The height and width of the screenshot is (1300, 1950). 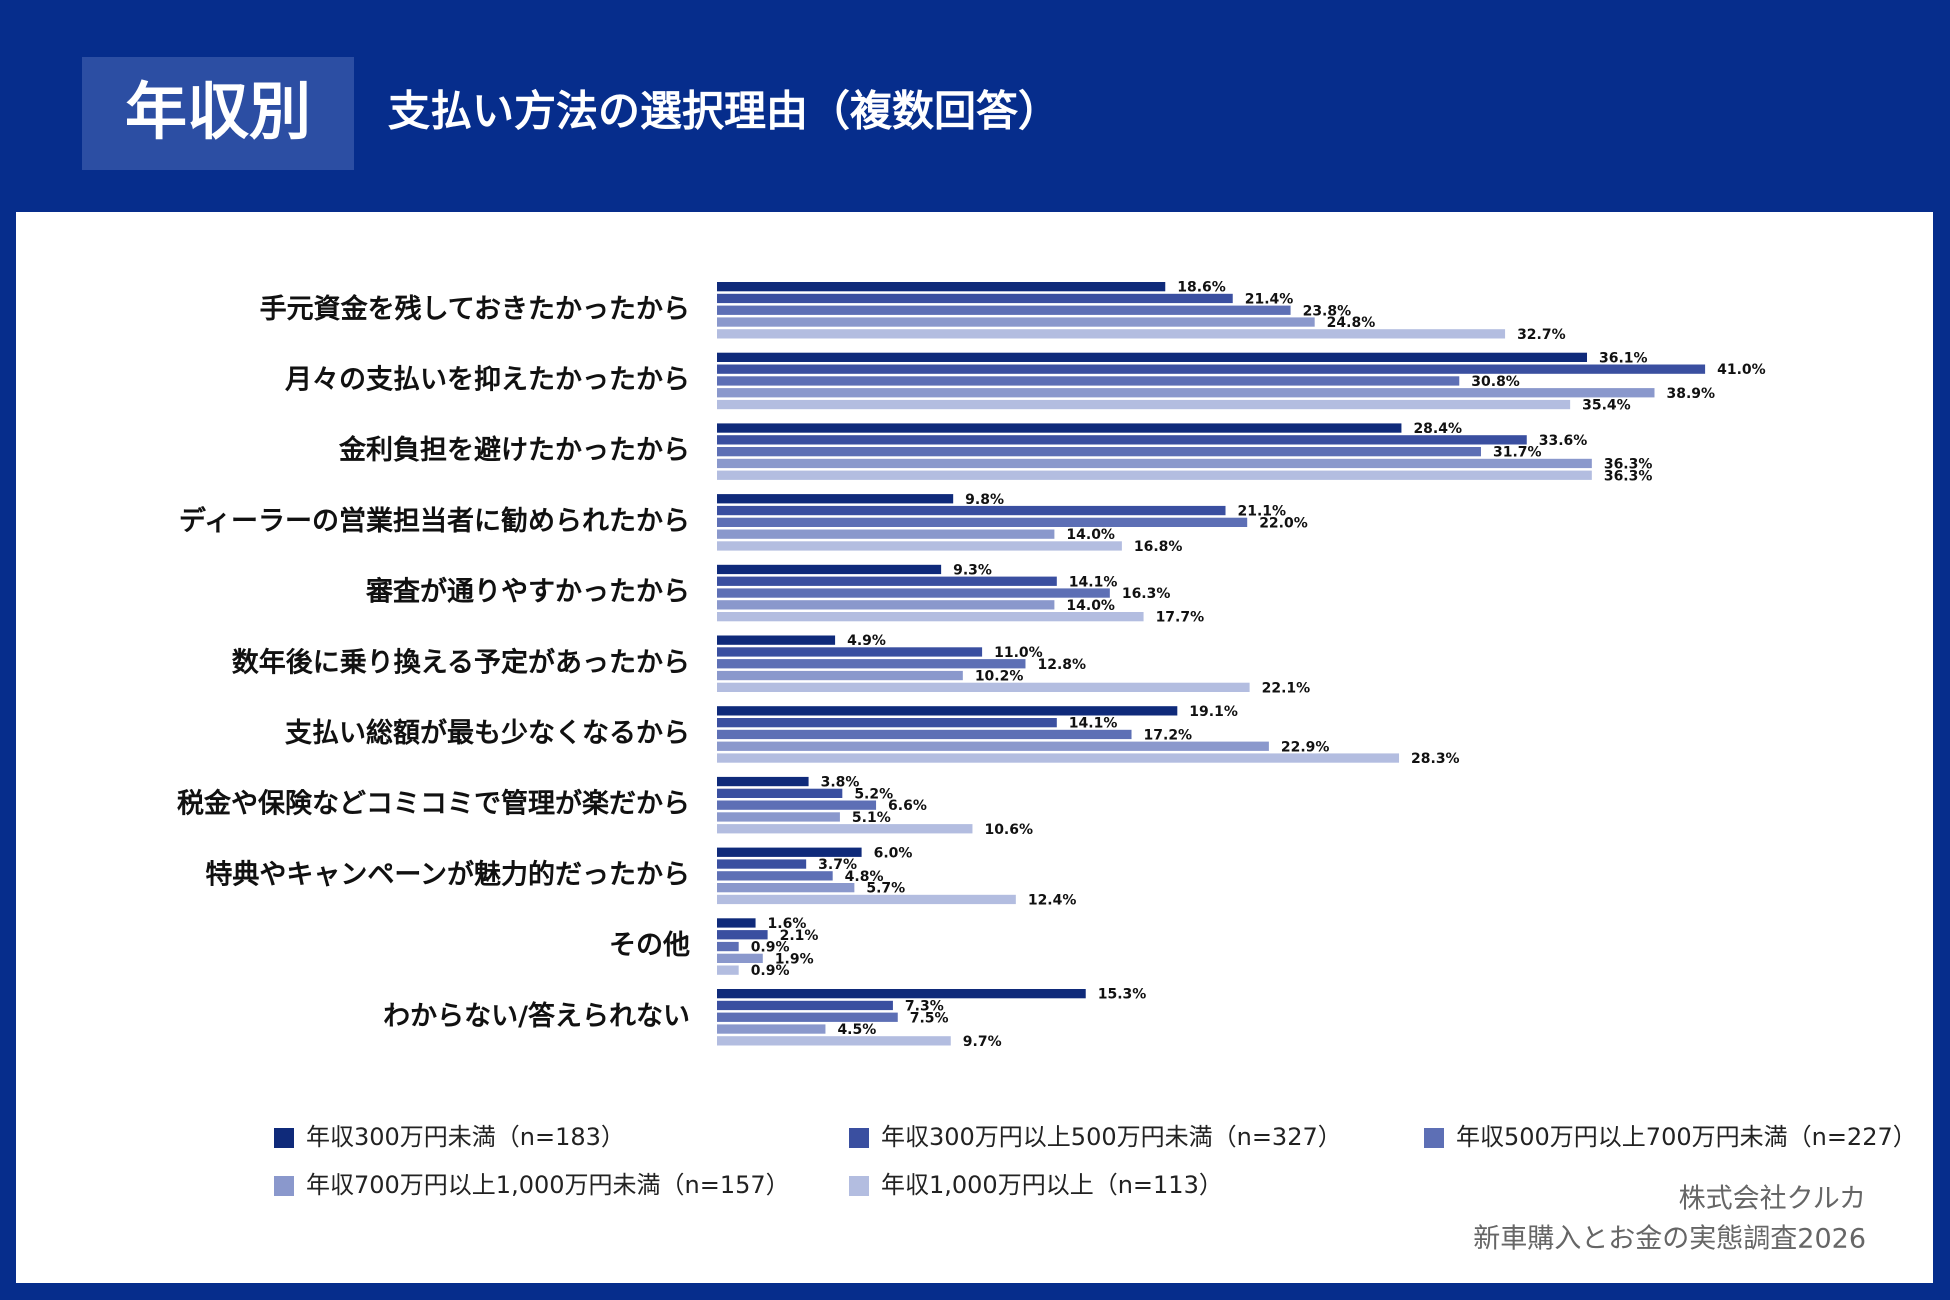 What do you see at coordinates (527, 592) in the screenshot?
I see `category-label: 審査が通りやすかったから` at bounding box center [527, 592].